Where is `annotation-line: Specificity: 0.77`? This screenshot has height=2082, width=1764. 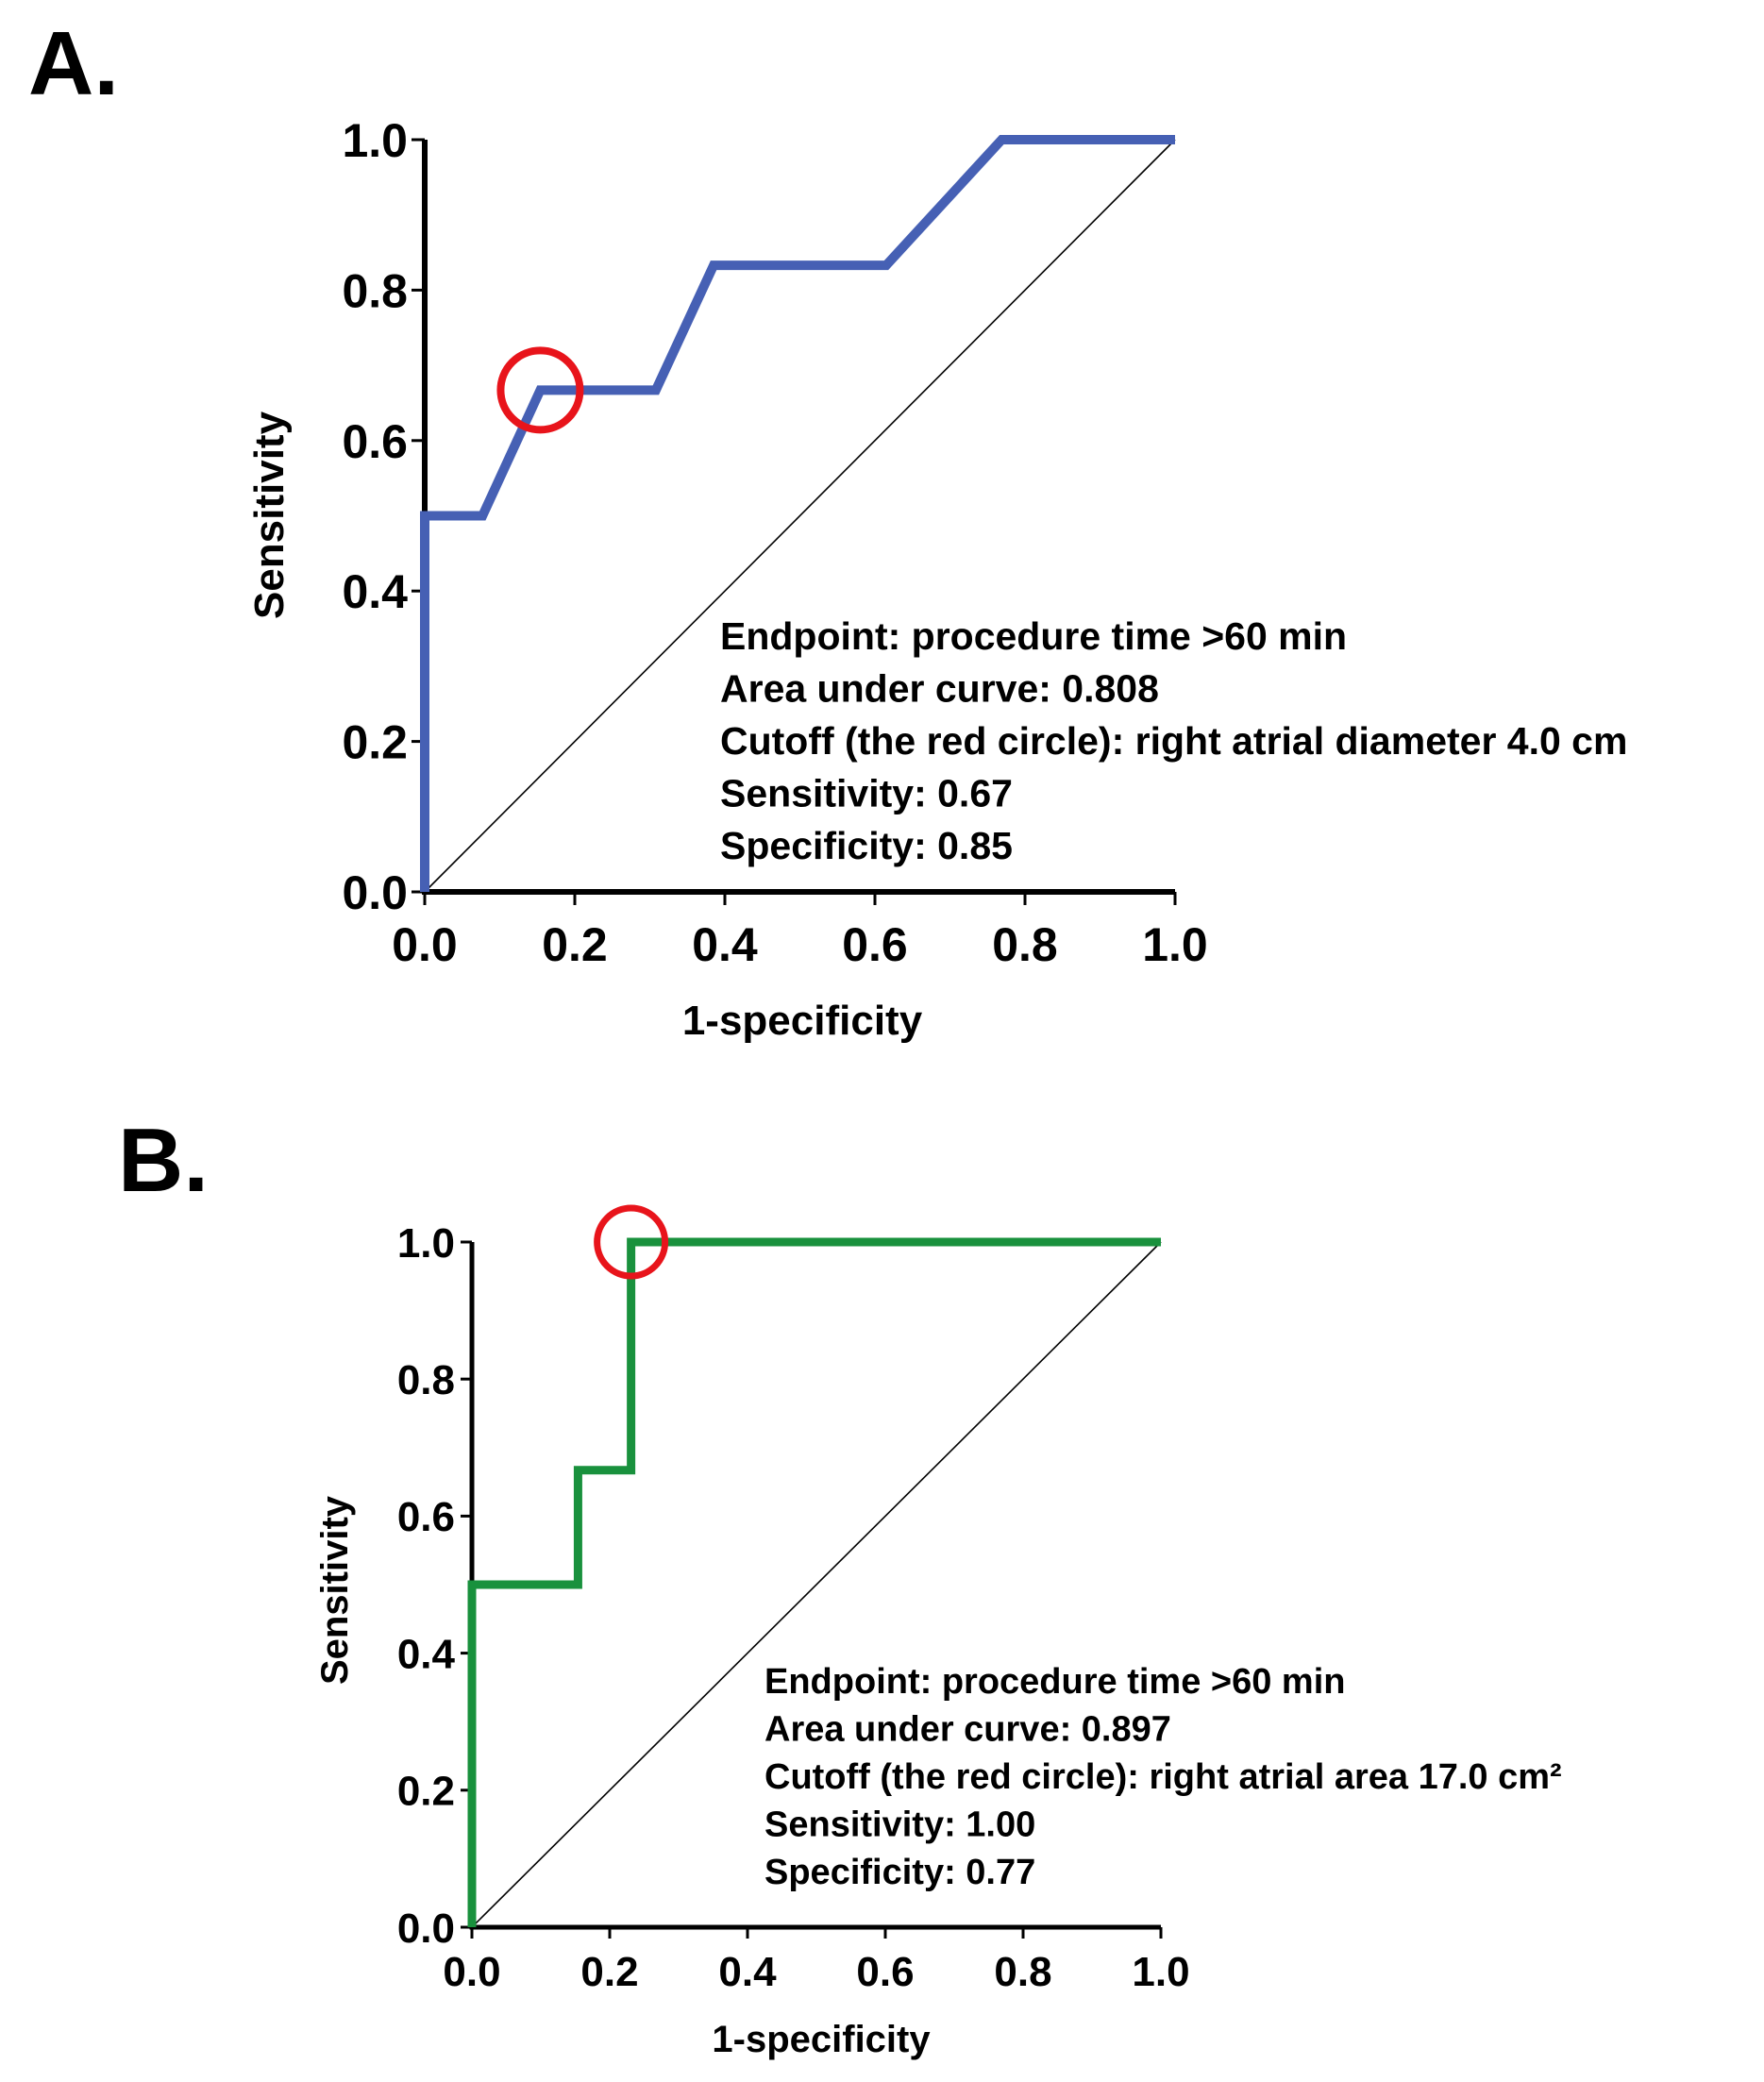 annotation-line: Specificity: 0.77 is located at coordinates (899, 1872).